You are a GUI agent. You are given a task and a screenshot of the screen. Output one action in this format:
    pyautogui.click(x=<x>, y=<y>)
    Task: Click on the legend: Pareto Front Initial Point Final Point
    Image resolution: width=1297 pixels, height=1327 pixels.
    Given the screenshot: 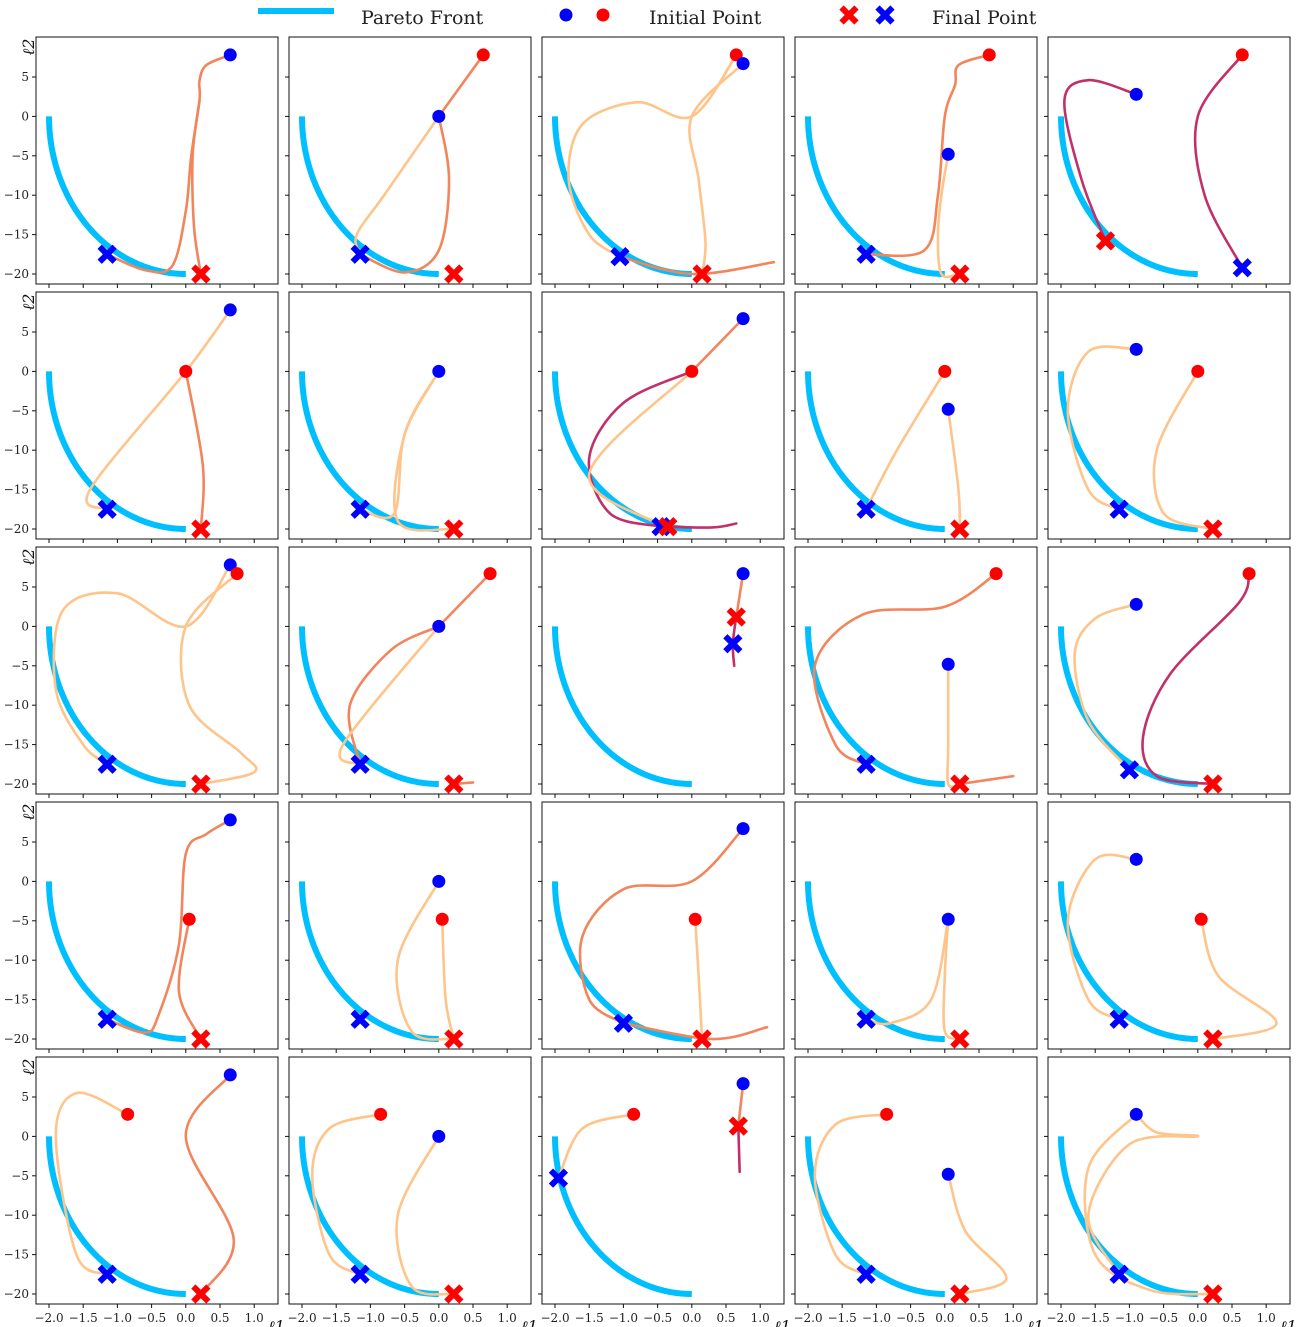 What is the action you would take?
    pyautogui.click(x=647, y=17)
    